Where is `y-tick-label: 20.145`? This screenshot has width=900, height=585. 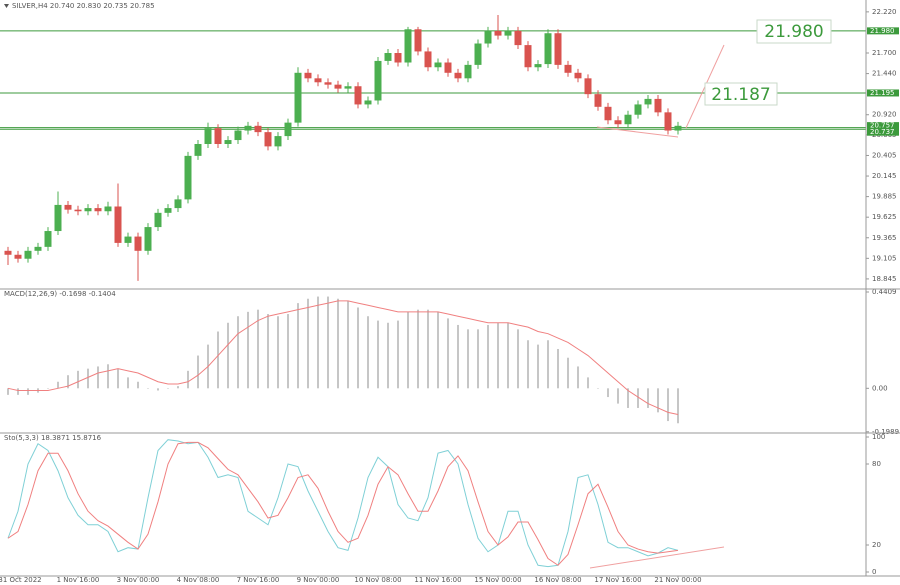 y-tick-label: 20.145 is located at coordinates (884, 176).